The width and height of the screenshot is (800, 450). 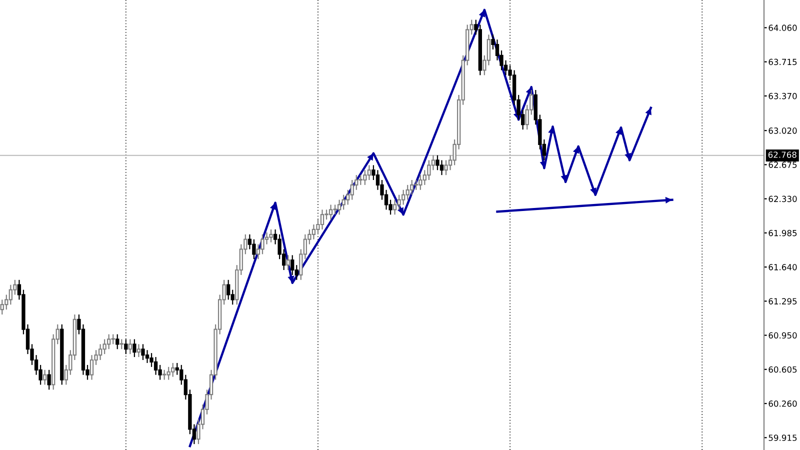 What do you see at coordinates (782, 96) in the screenshot?
I see `y-tick-label: 63.370` at bounding box center [782, 96].